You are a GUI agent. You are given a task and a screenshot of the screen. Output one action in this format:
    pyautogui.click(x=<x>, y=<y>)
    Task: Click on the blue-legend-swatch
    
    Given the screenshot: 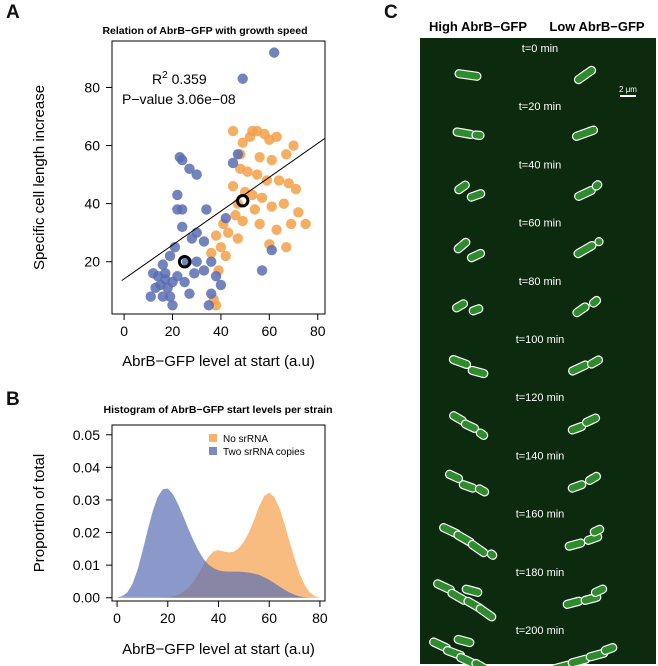 What is the action you would take?
    pyautogui.click(x=213, y=451)
    